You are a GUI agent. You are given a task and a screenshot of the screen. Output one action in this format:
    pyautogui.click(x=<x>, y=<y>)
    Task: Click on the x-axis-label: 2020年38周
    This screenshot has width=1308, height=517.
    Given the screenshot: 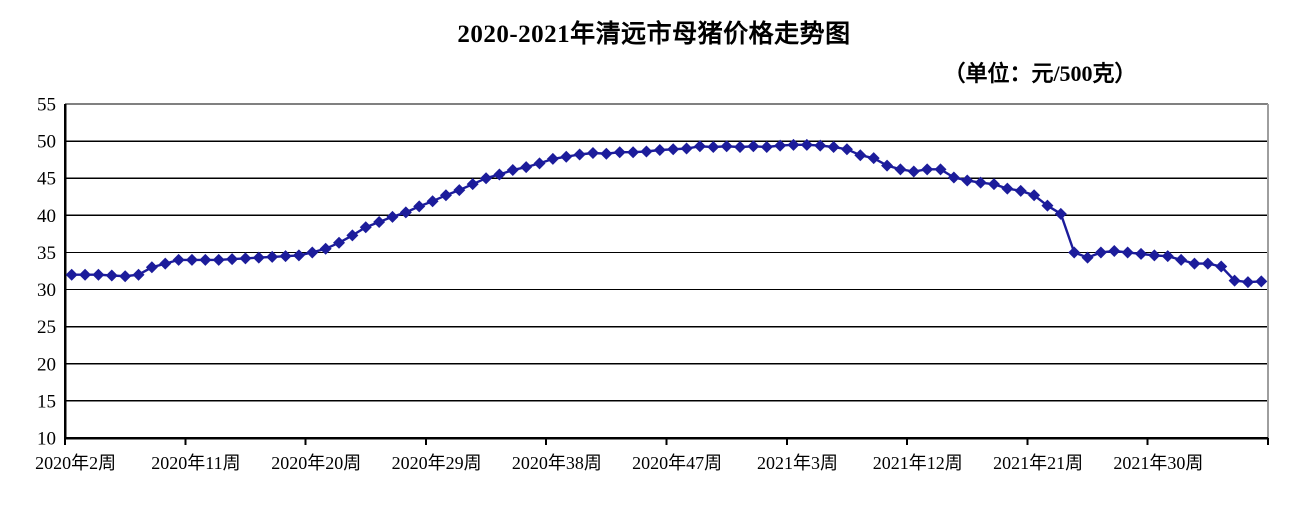 What is the action you would take?
    pyautogui.click(x=557, y=463)
    